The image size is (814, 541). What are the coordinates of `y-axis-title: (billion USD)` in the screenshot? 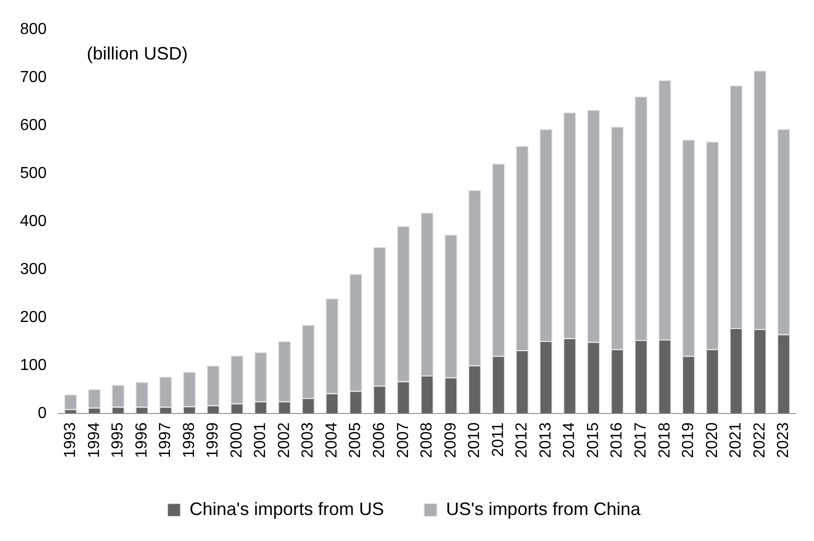 It's located at (137, 54).